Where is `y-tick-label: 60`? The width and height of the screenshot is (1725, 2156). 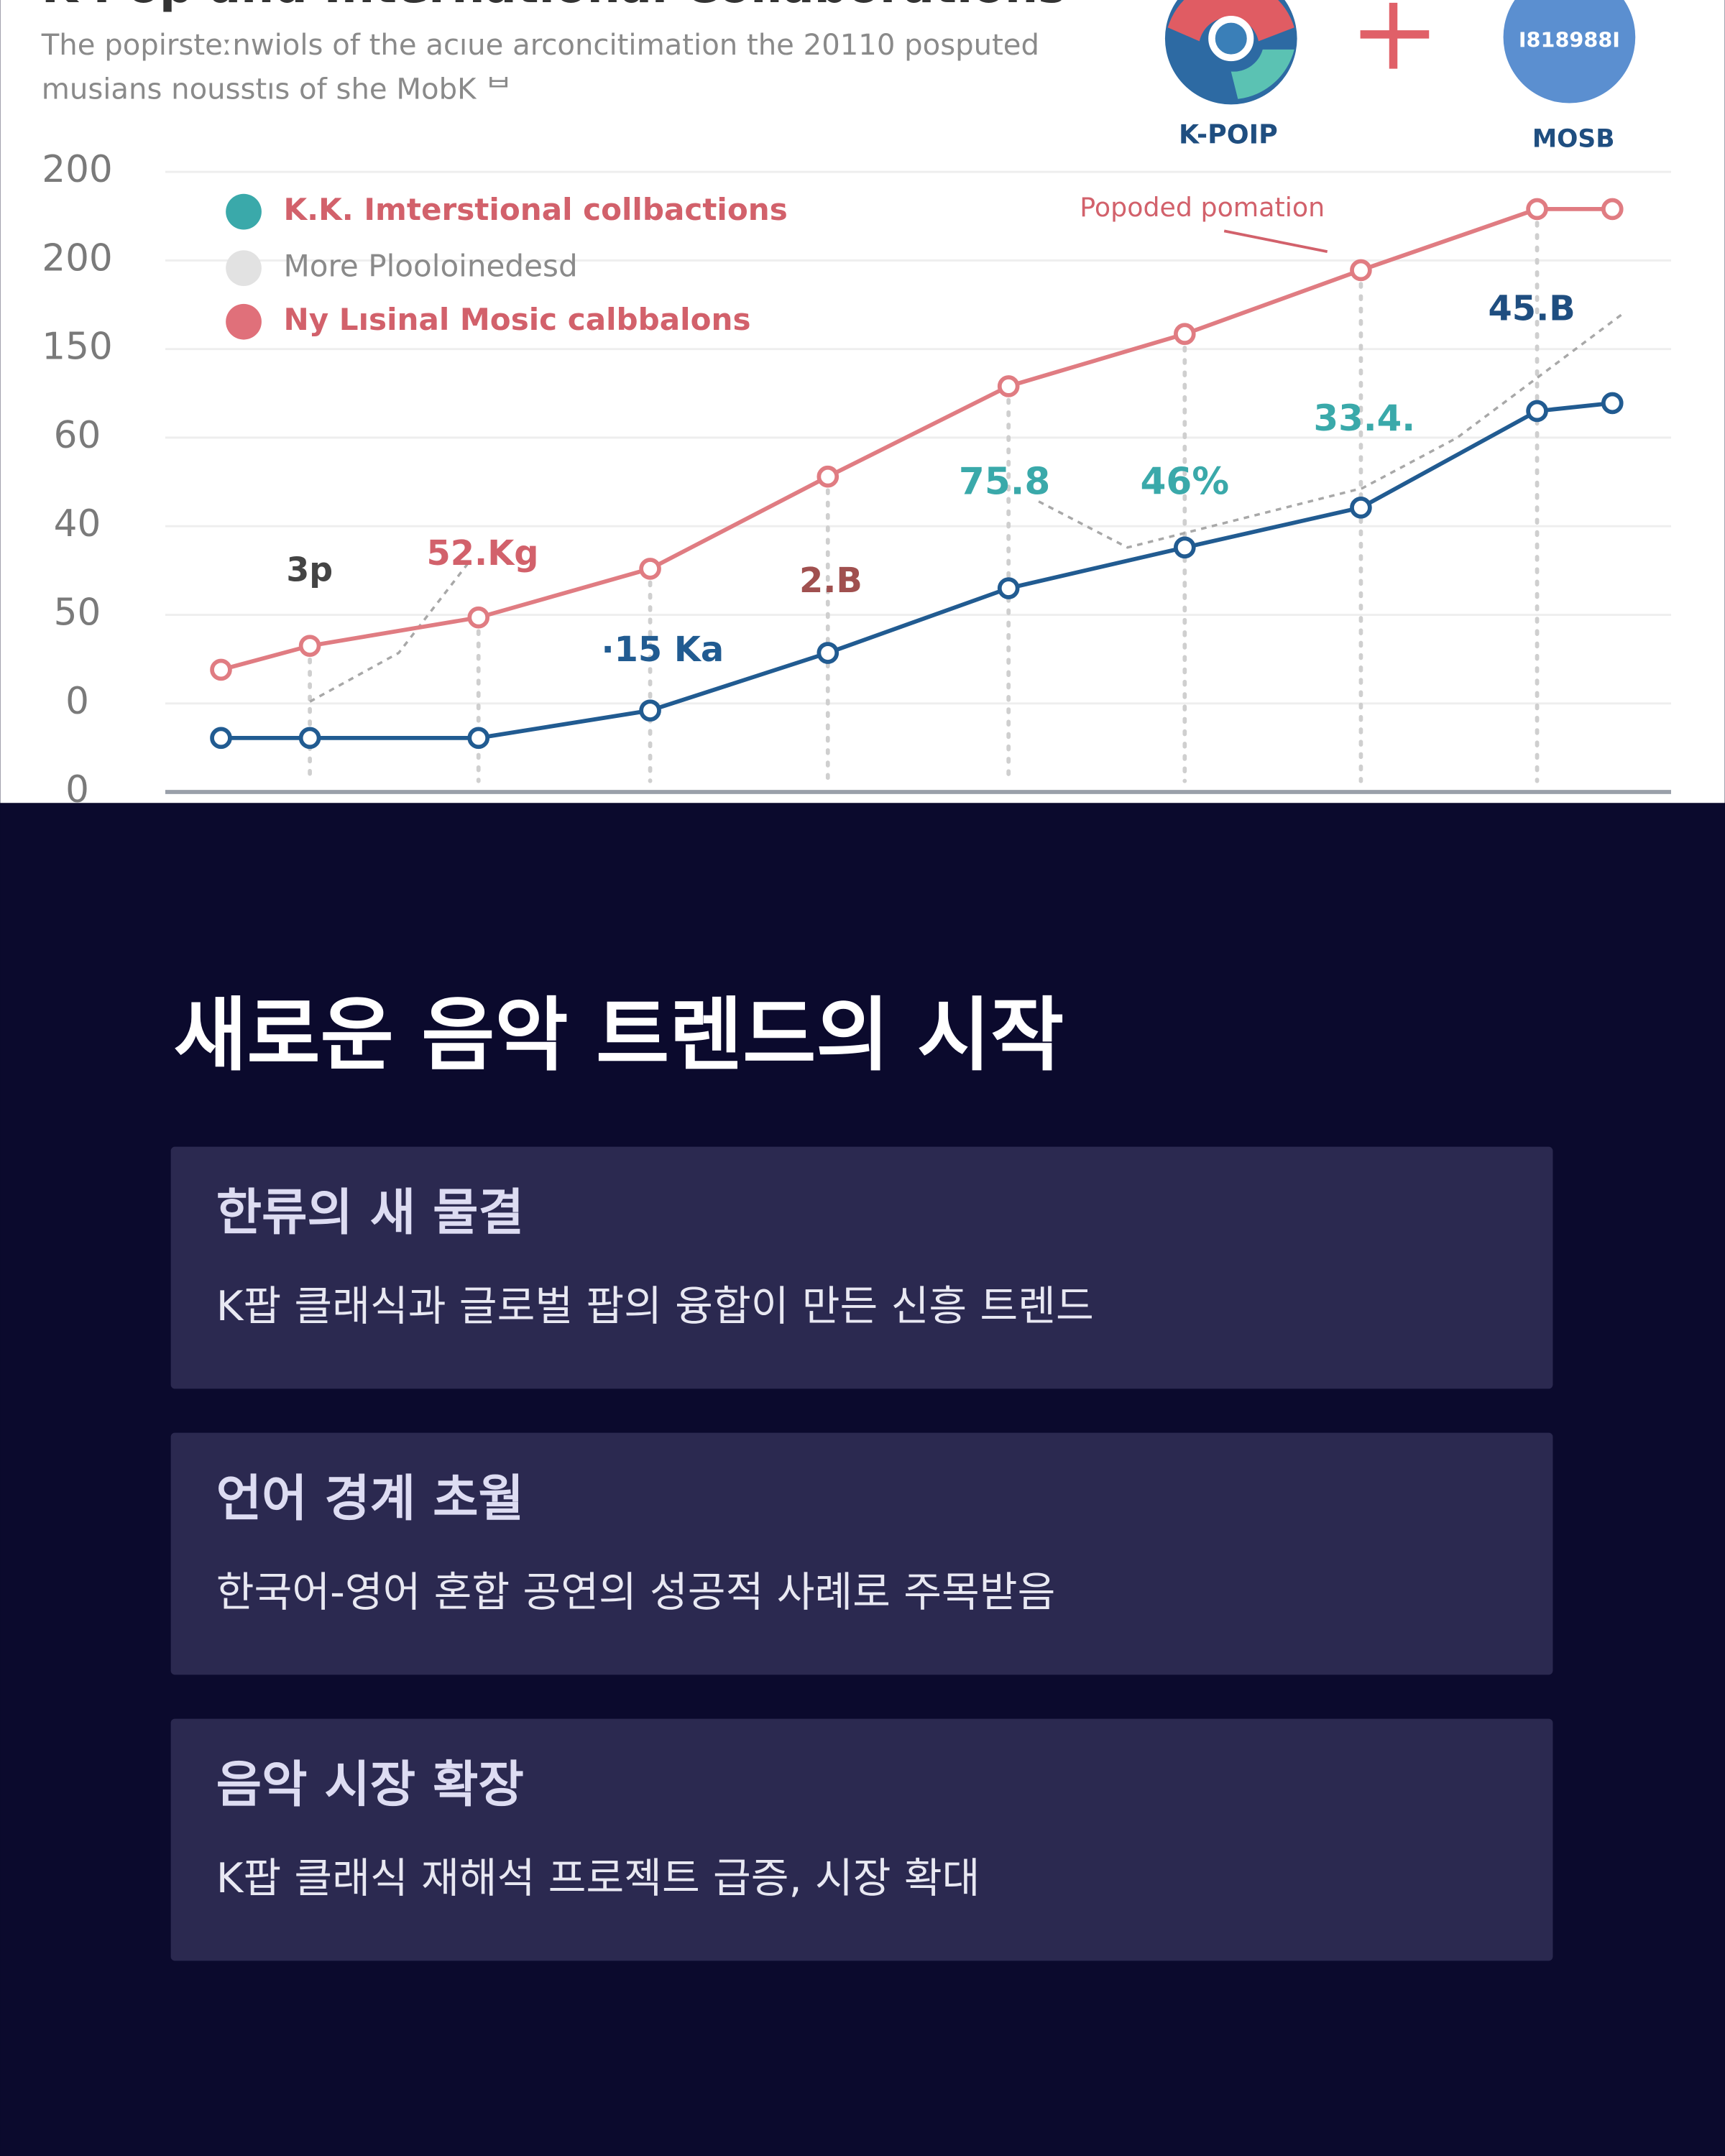
y-tick-label: 60 is located at coordinates (77, 435).